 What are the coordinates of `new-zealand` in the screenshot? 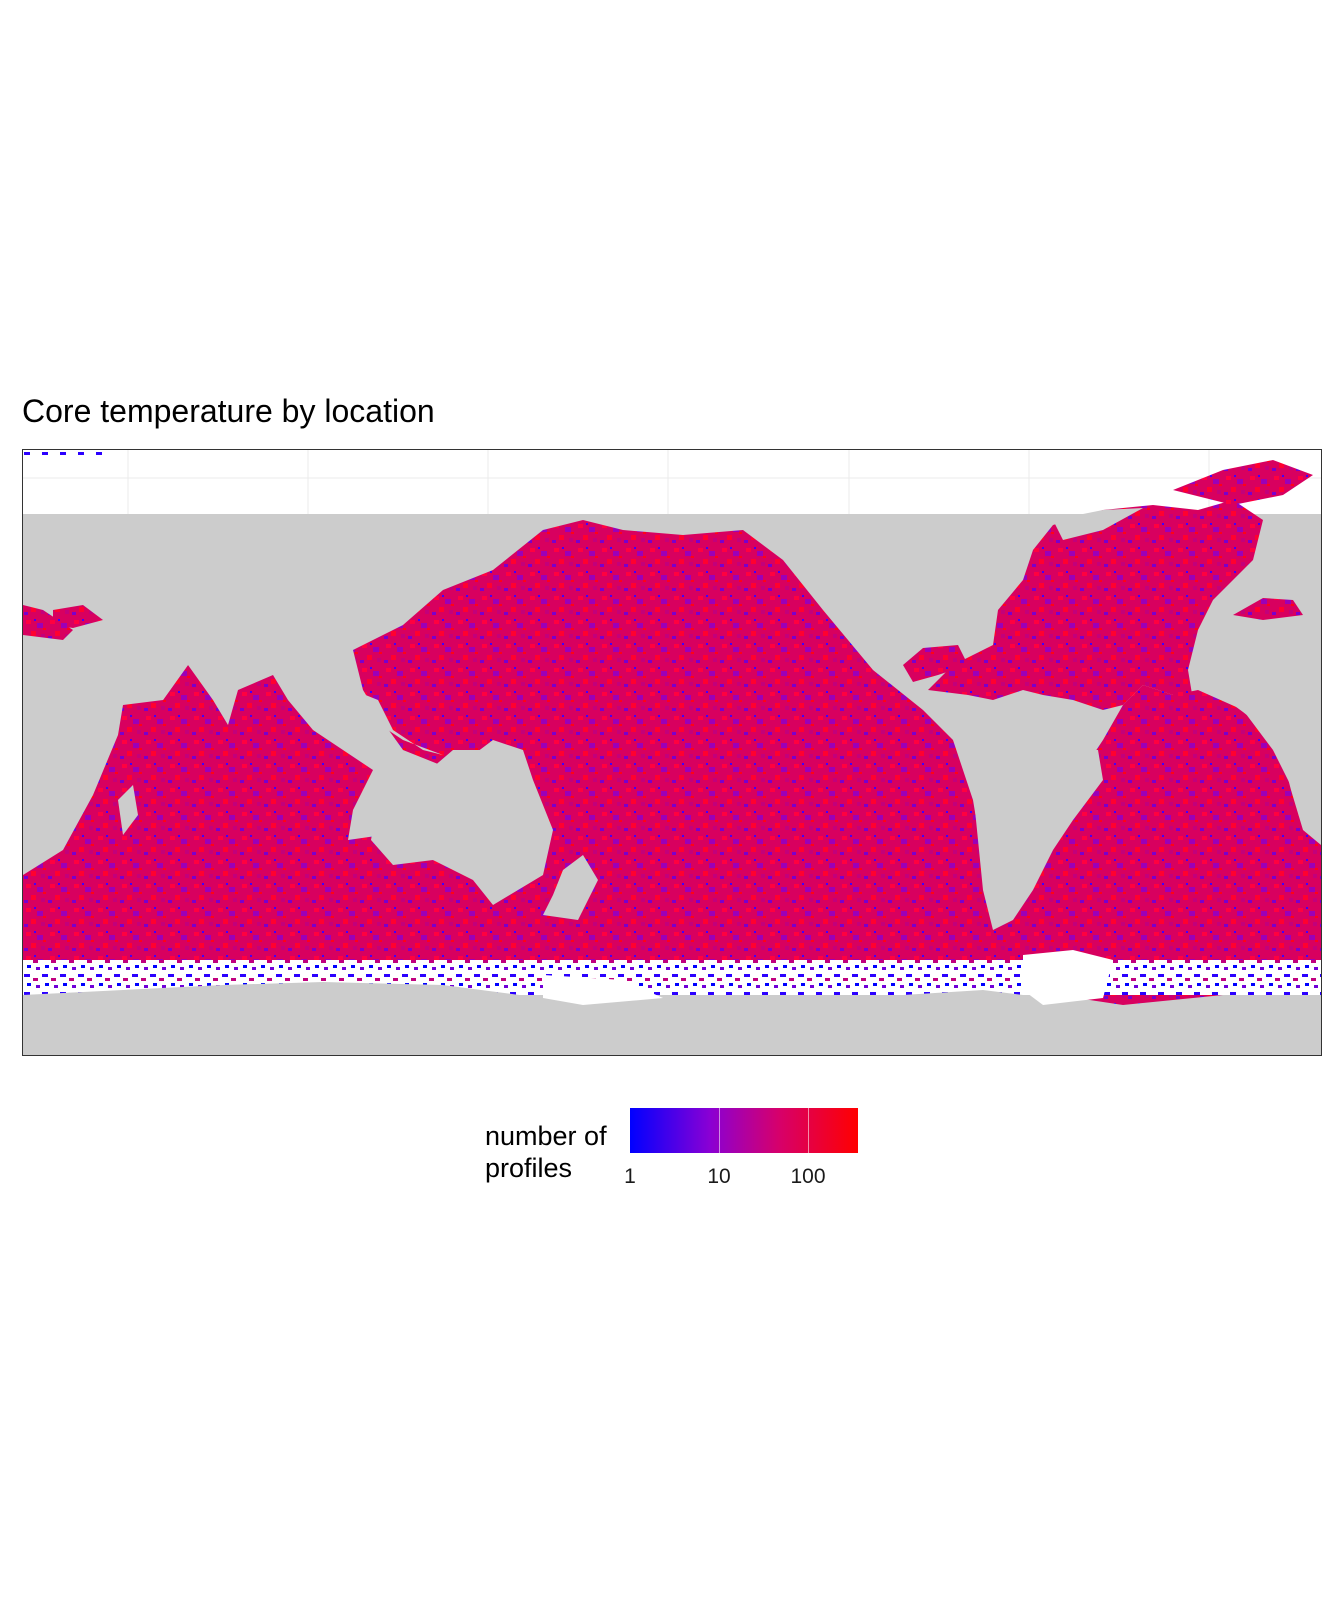 It's located at (570, 887).